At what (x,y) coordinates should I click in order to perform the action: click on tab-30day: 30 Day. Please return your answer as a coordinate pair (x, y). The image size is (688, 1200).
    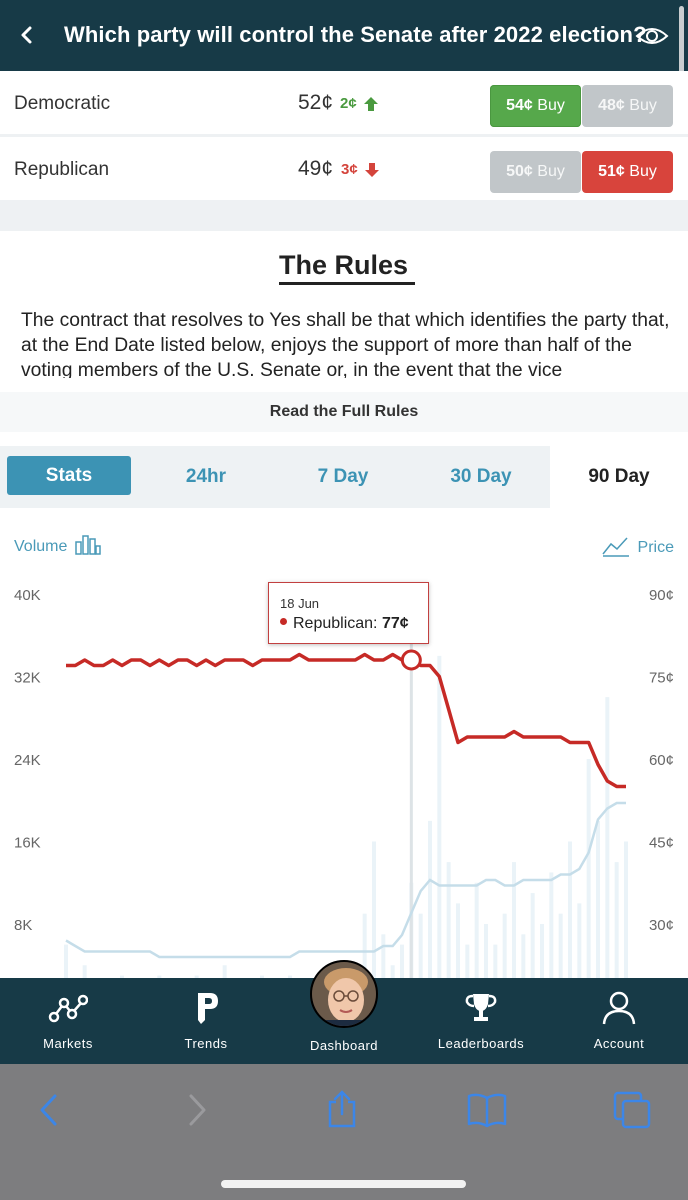
    Looking at the image, I should click on (481, 476).